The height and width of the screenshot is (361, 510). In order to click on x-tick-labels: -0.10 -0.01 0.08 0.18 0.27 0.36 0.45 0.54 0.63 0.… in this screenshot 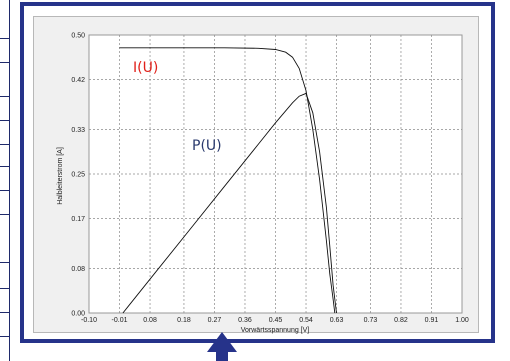, I will do `click(275, 320)`.